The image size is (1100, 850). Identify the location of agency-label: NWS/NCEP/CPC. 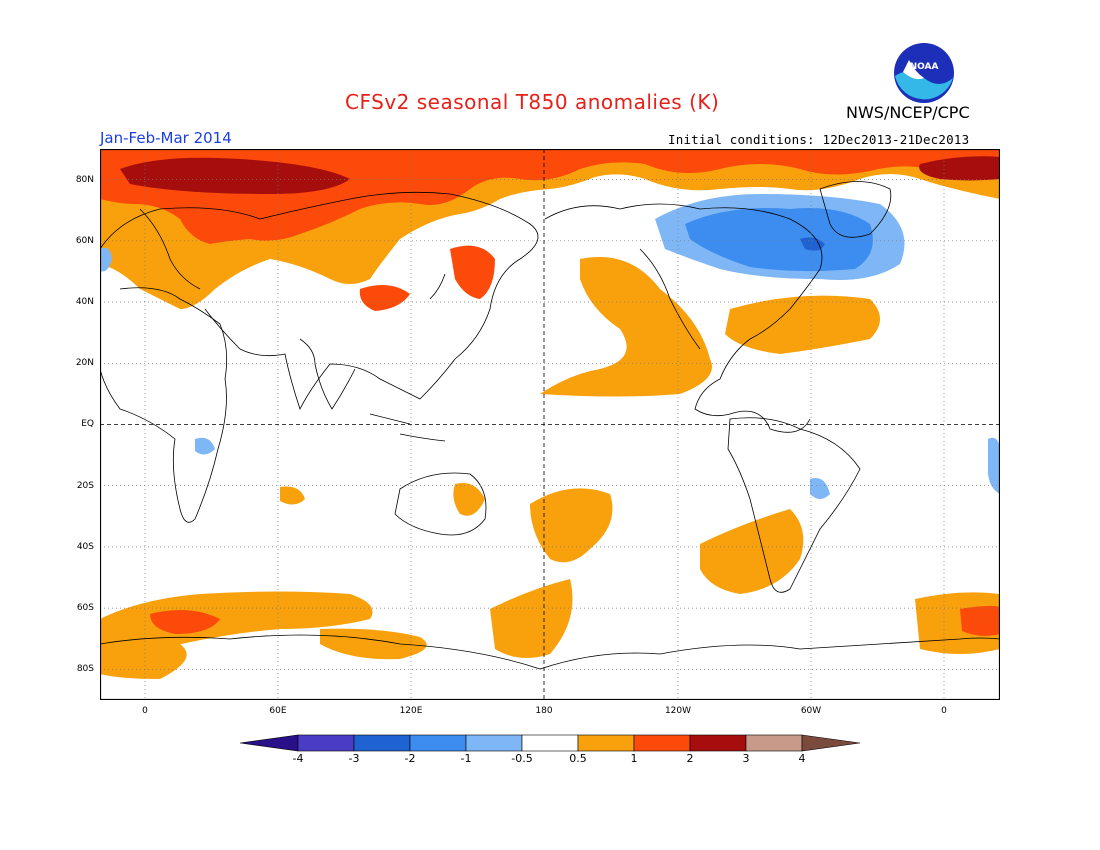
(908, 112).